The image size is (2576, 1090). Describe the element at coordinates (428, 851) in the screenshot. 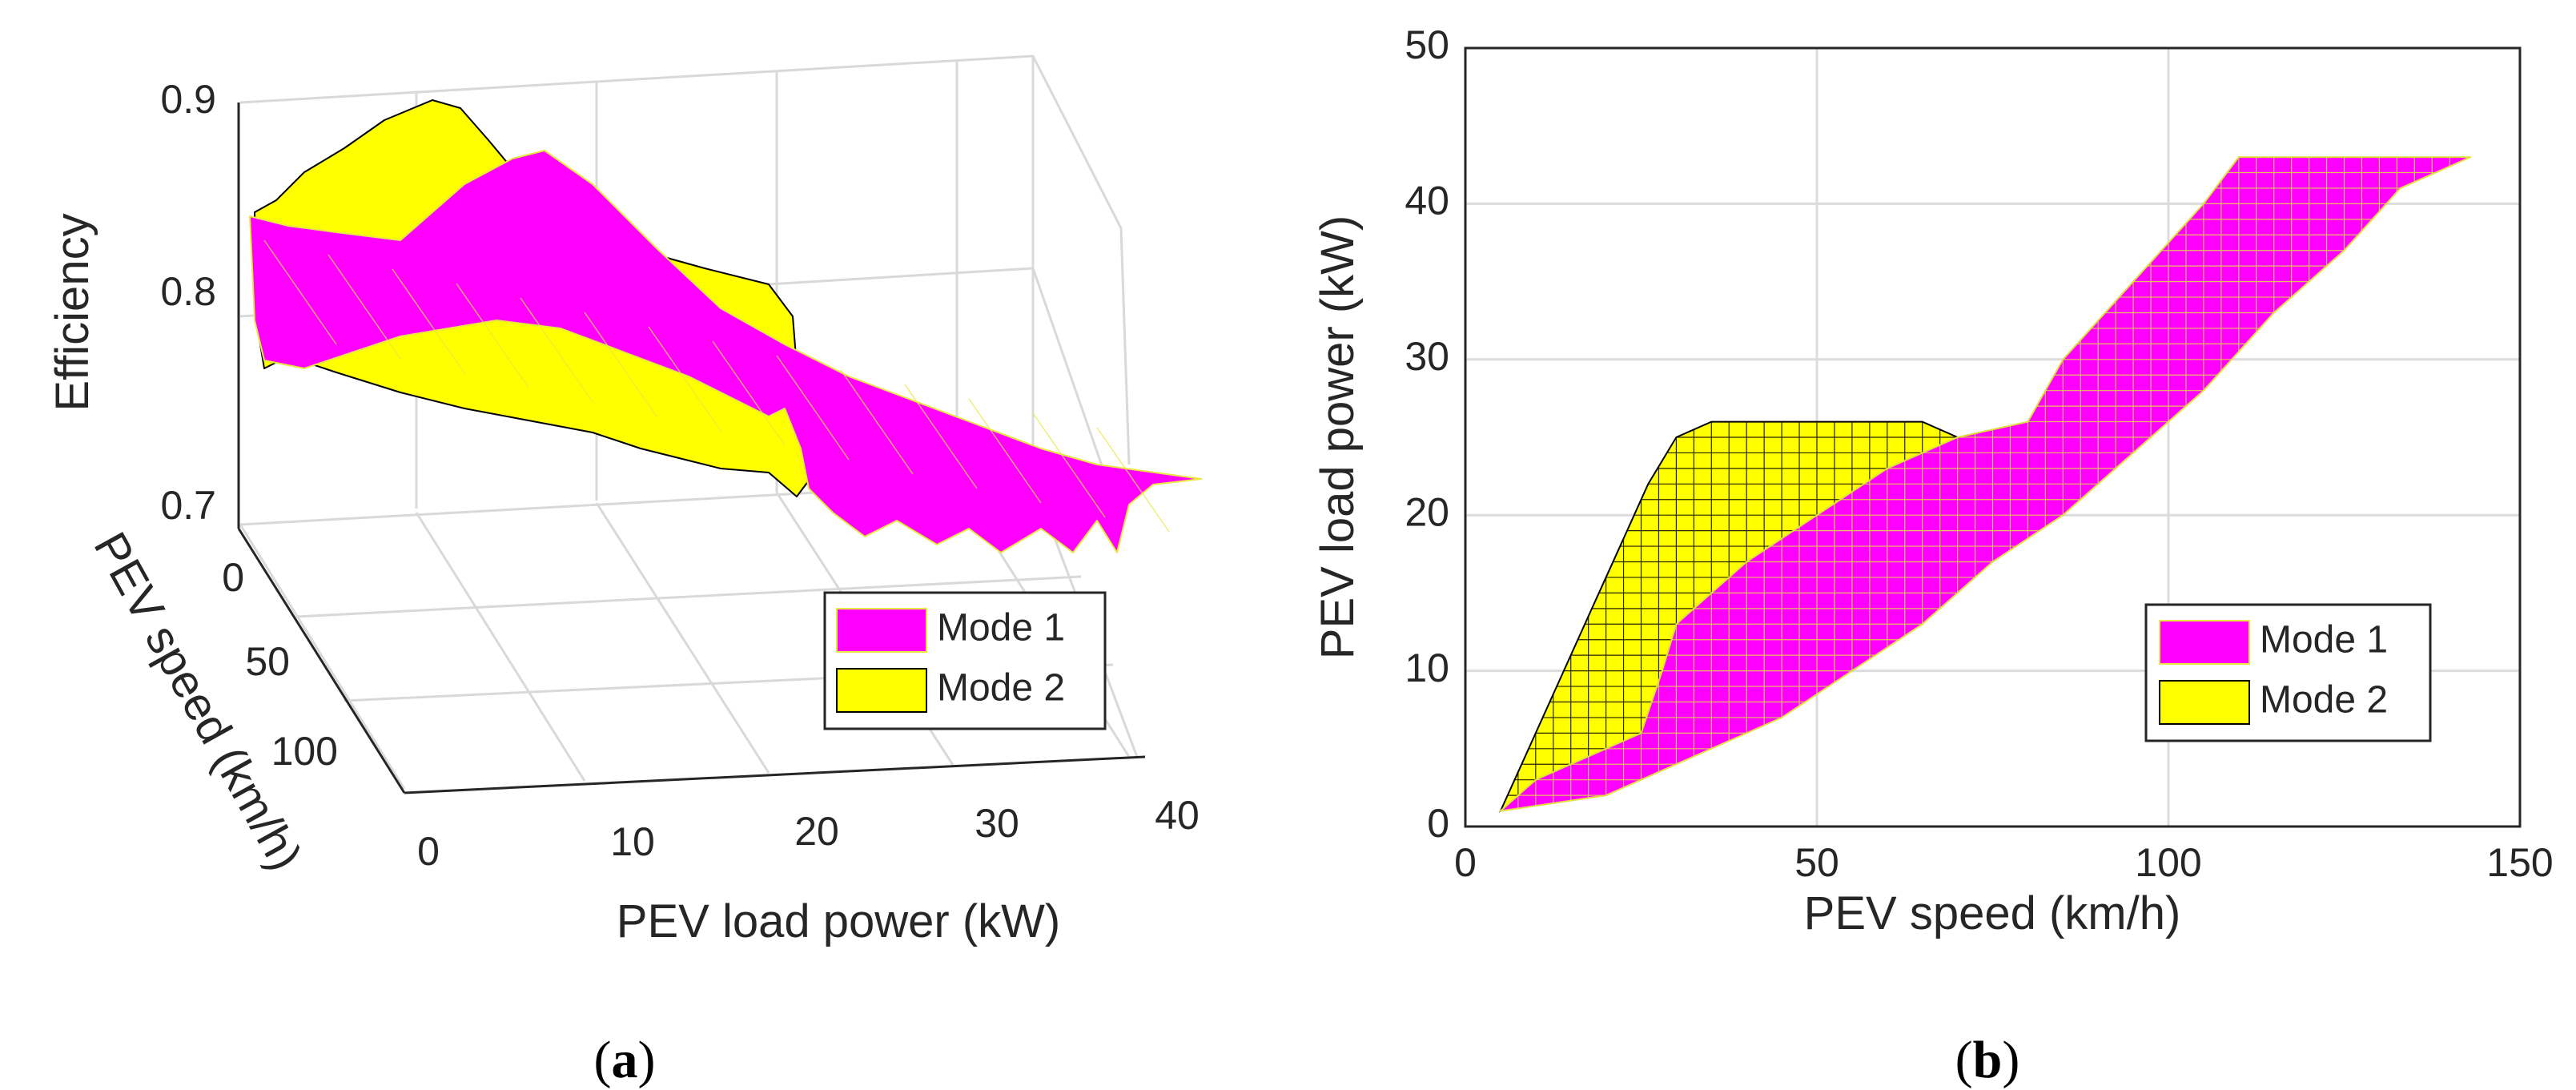

I see `chart-a-x-tick-label: 0` at that location.